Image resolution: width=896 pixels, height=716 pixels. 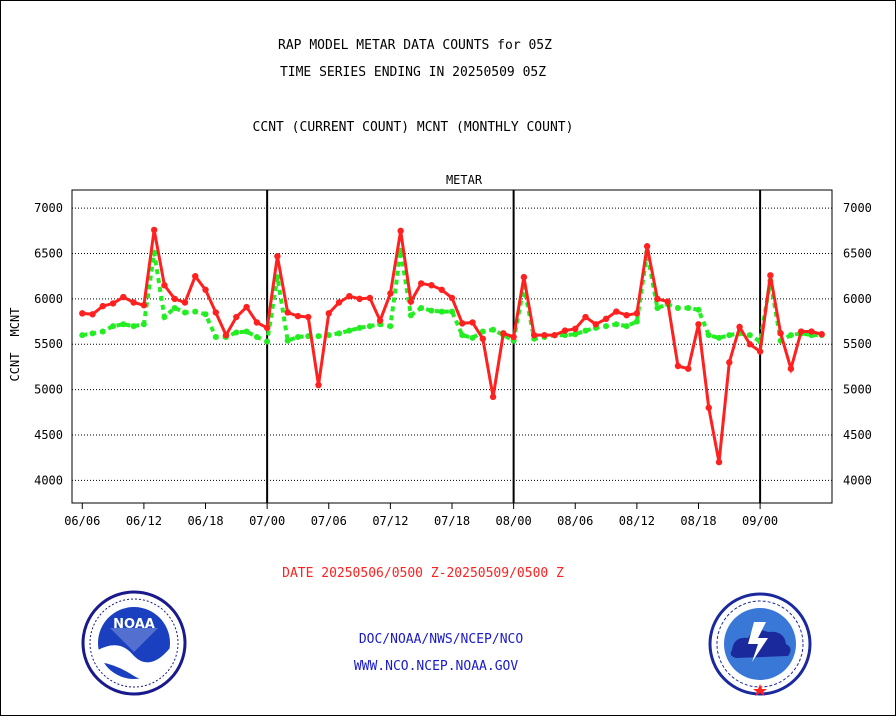 I want to click on y-tick-left-5000: 5000, so click(x=48, y=390).